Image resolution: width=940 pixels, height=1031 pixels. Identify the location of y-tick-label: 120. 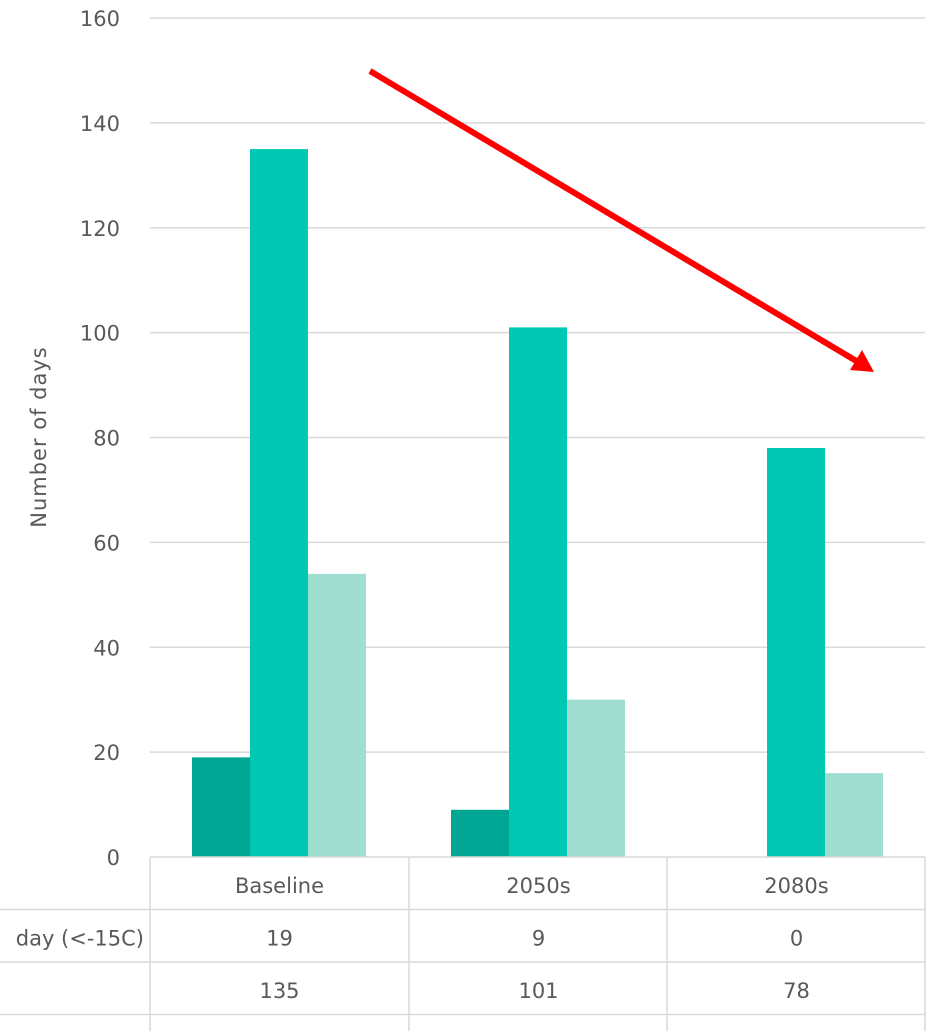
(100, 229).